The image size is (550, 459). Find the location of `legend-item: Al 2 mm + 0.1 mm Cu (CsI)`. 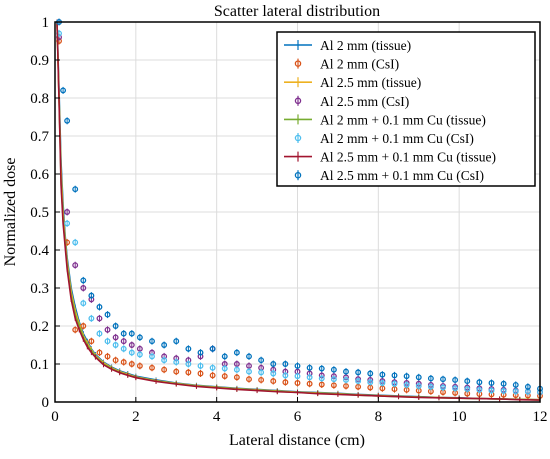

legend-item: Al 2 mm + 0.1 mm Cu (CsI) is located at coordinates (384, 138).